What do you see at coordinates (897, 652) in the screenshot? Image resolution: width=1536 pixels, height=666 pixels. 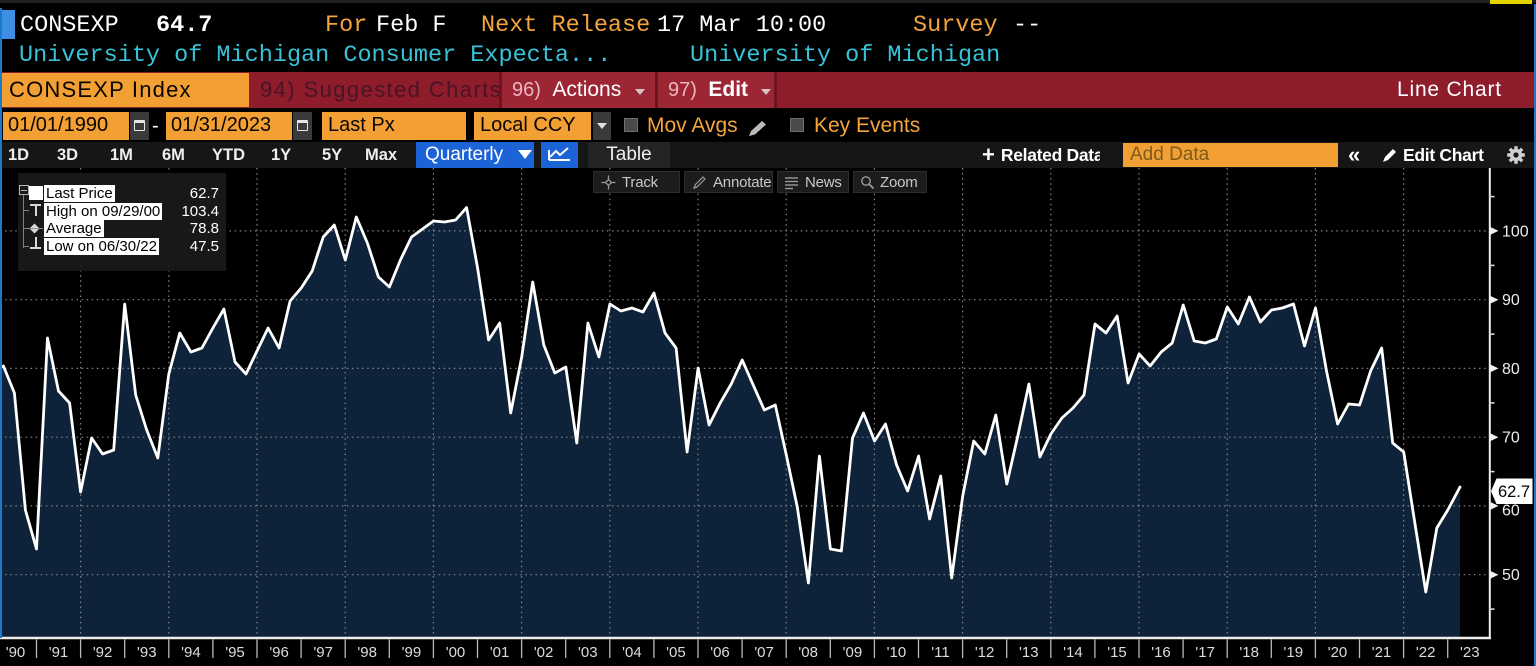 I see `svg-text: '10` at bounding box center [897, 652].